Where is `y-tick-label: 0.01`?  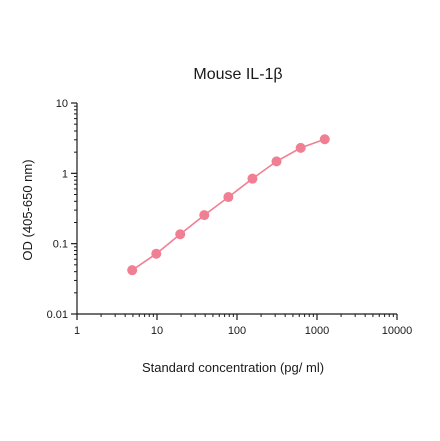 y-tick-label: 0.01 is located at coordinates (57, 315).